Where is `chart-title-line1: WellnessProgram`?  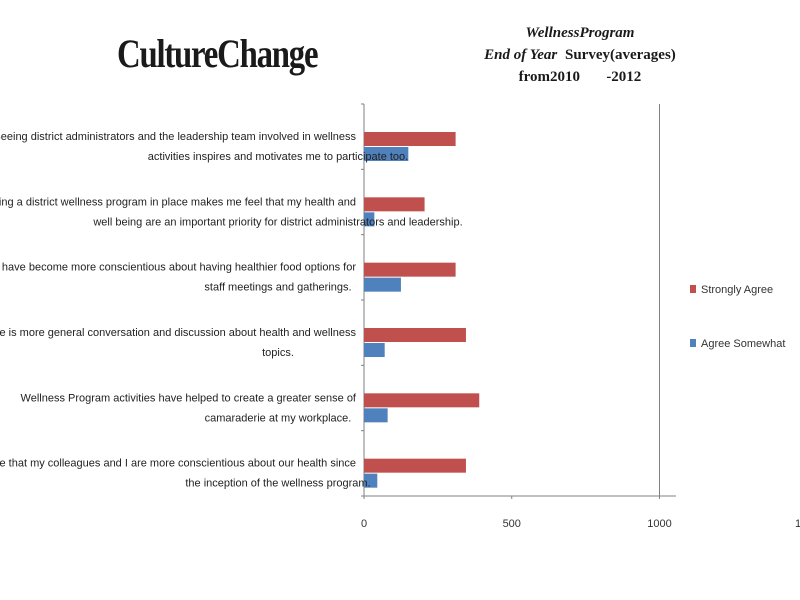 chart-title-line1: WellnessProgram is located at coordinates (580, 33).